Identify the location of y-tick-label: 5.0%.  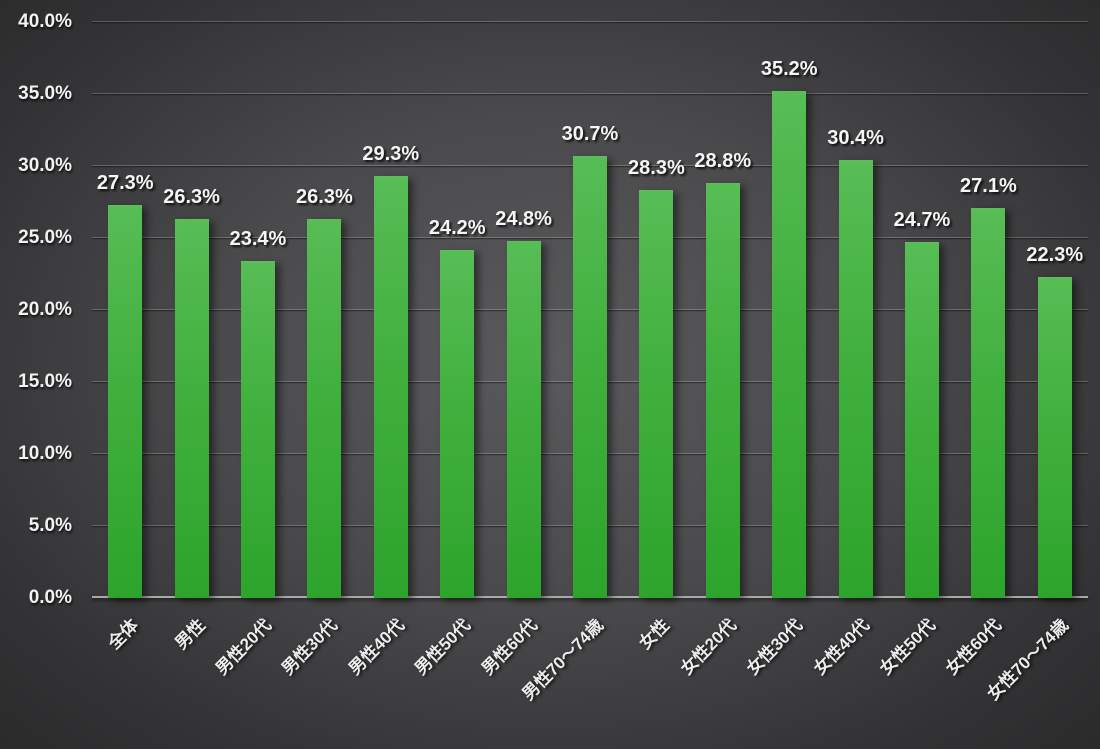
(50, 525).